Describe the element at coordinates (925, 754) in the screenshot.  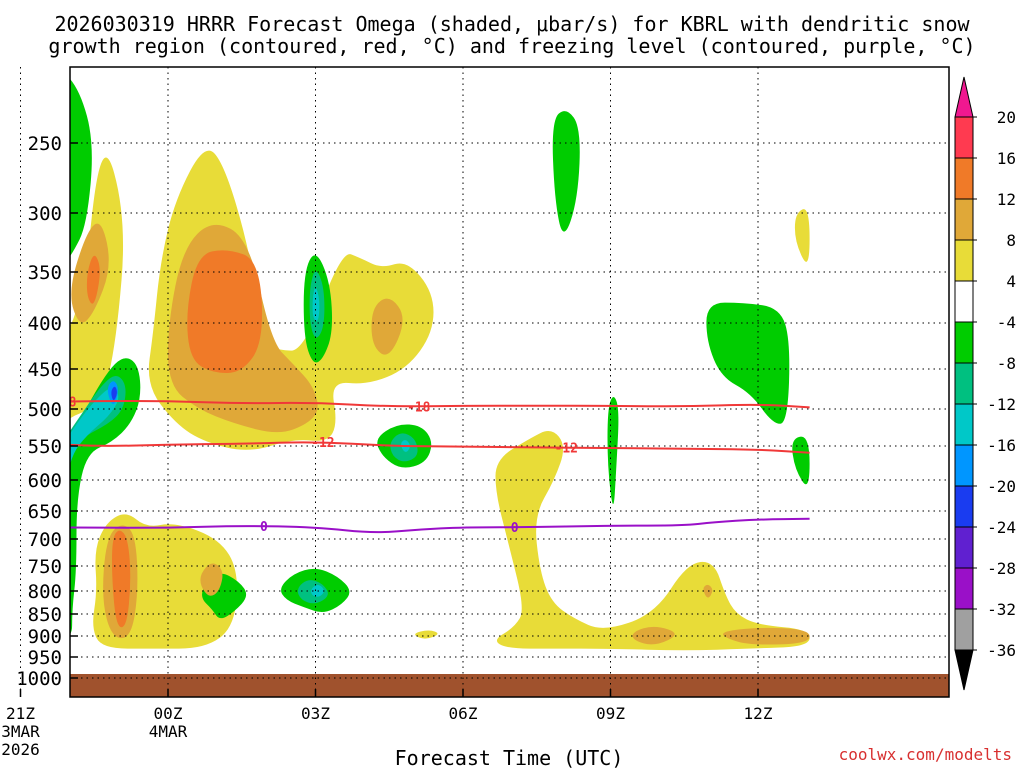
I see `credit-link: coolwx.com/modelts` at that location.